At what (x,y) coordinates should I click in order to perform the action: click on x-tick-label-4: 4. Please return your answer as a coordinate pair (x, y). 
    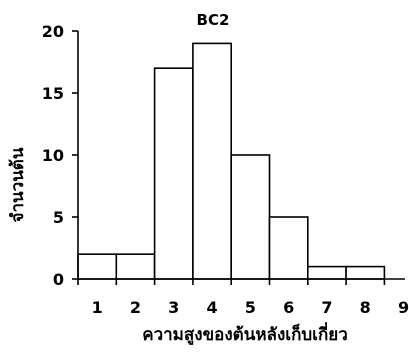
    Looking at the image, I should click on (211, 307).